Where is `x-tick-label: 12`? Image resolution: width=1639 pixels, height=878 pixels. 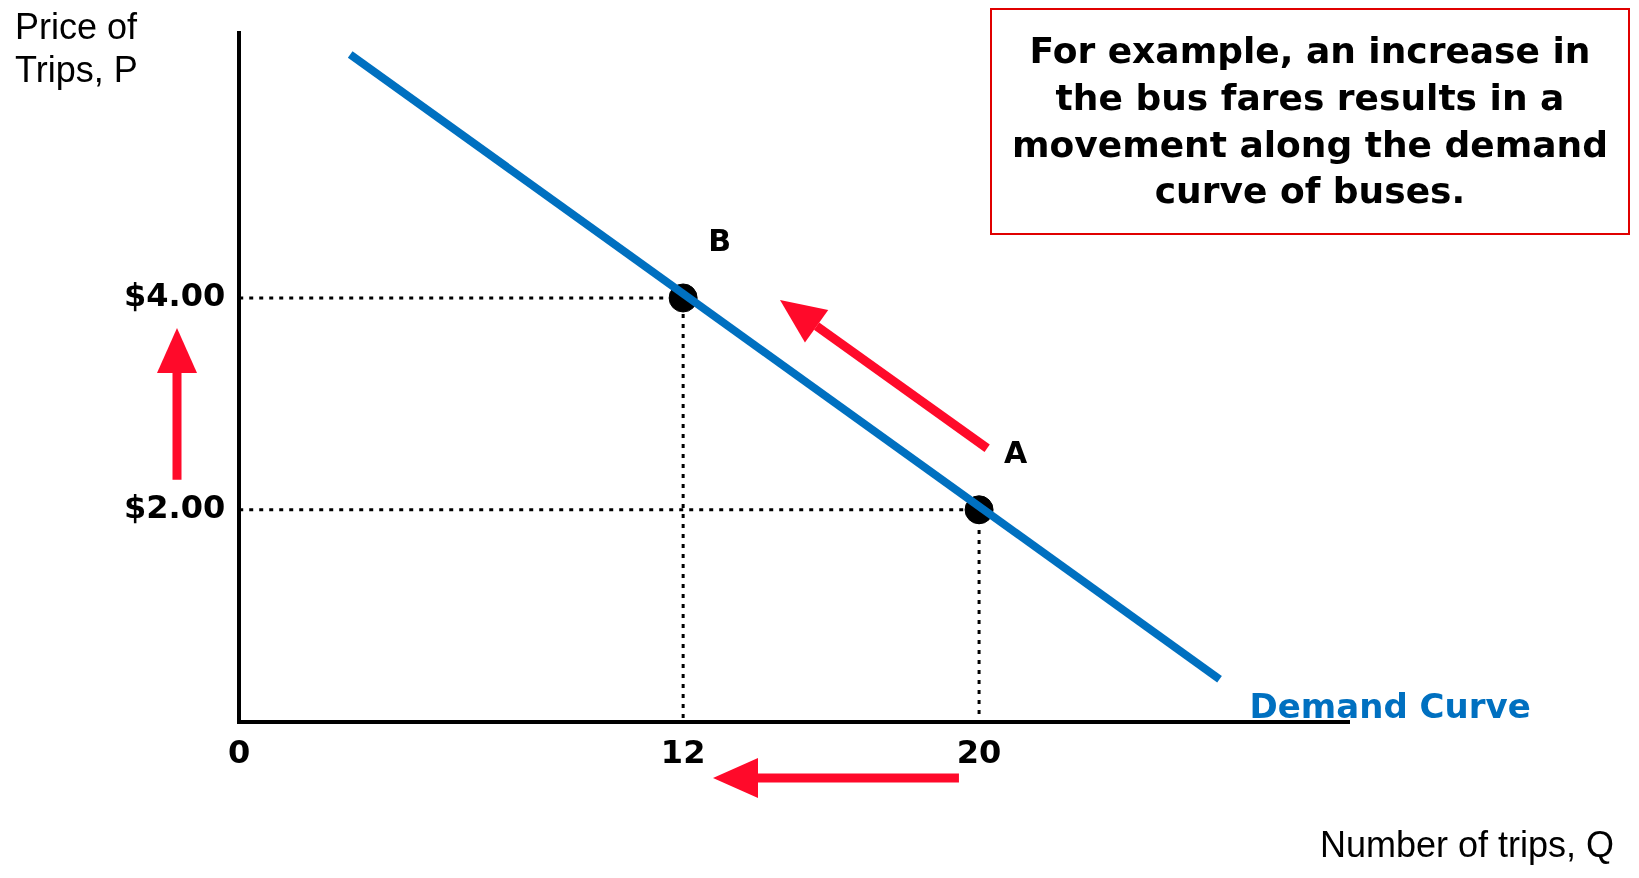
x-tick-label: 12 is located at coordinates (683, 752).